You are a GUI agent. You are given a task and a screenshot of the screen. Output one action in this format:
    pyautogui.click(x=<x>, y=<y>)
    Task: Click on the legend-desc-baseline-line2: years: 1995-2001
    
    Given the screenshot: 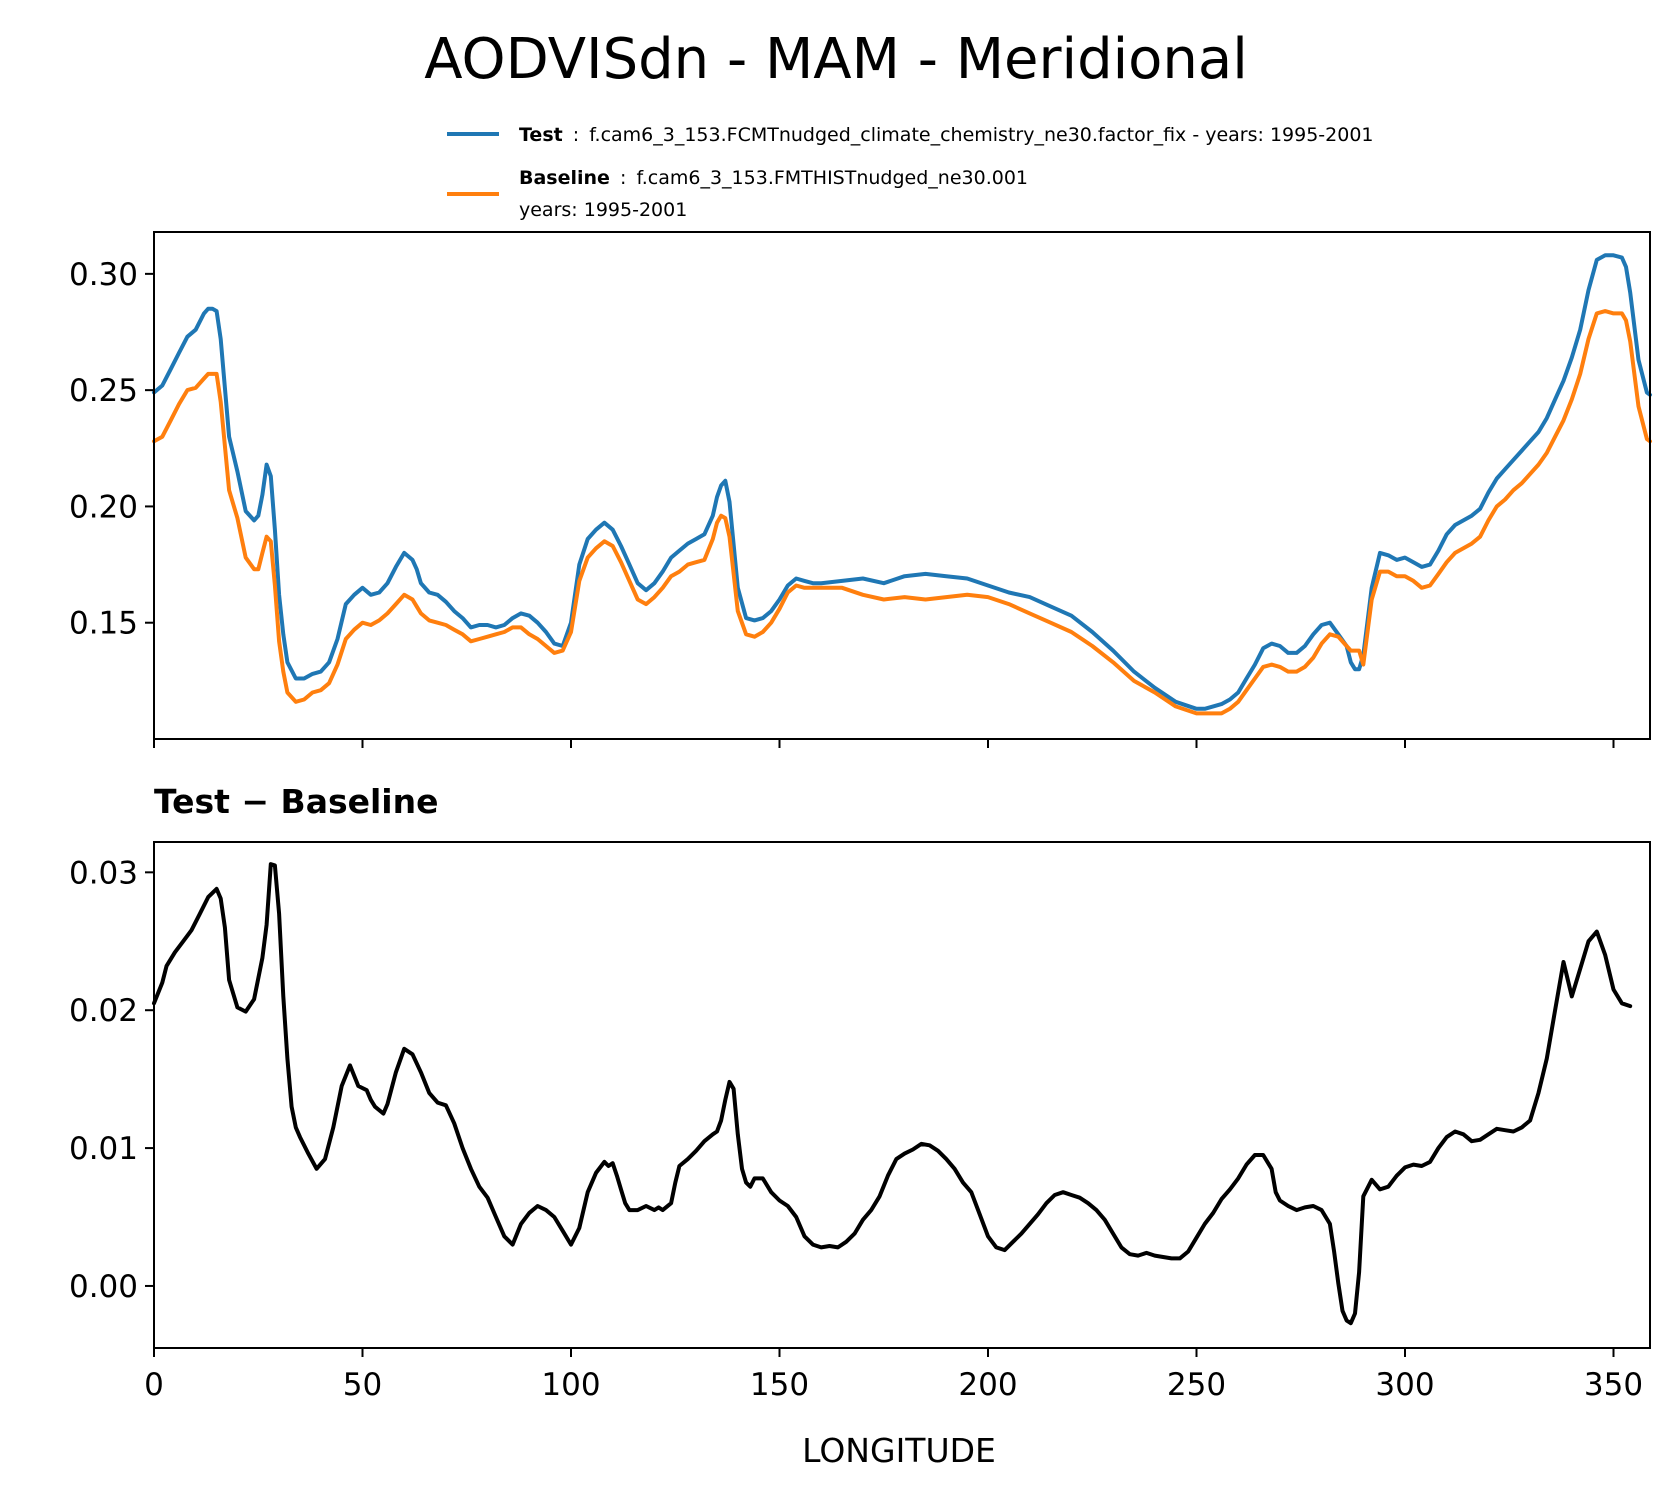 What is the action you would take?
    pyautogui.click(x=603, y=210)
    